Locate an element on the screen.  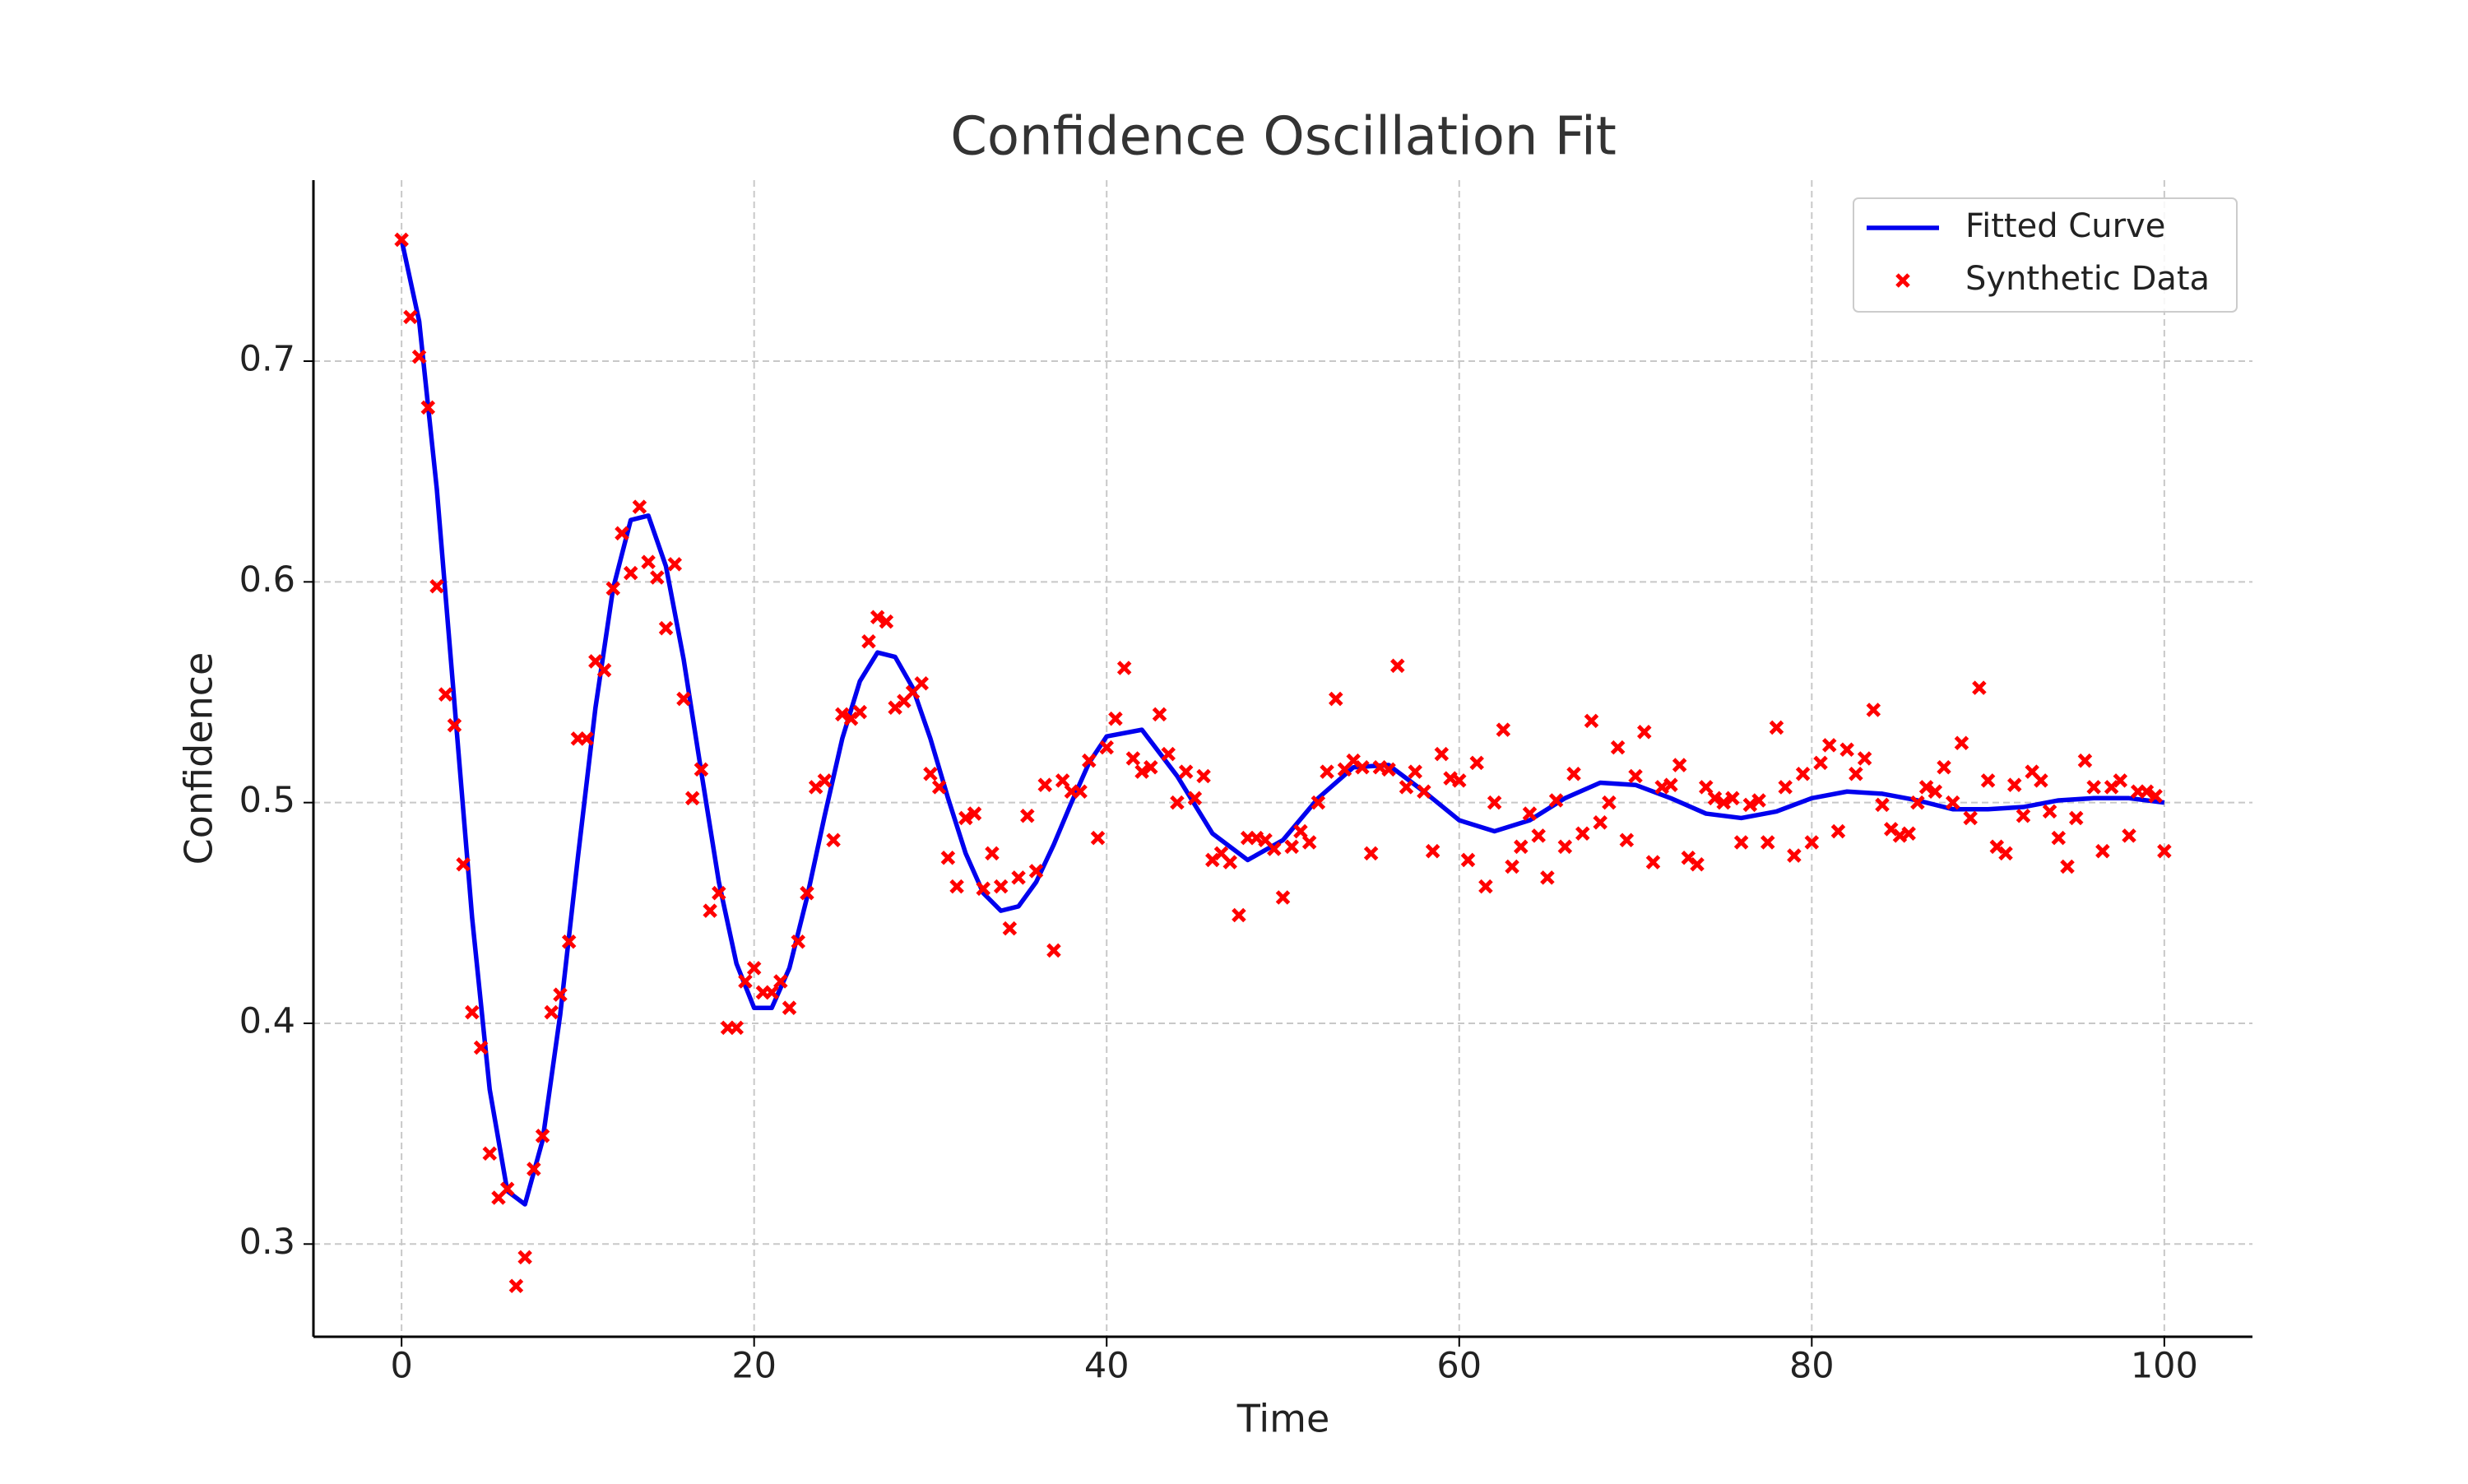
legend-box is located at coordinates (2045, 255).